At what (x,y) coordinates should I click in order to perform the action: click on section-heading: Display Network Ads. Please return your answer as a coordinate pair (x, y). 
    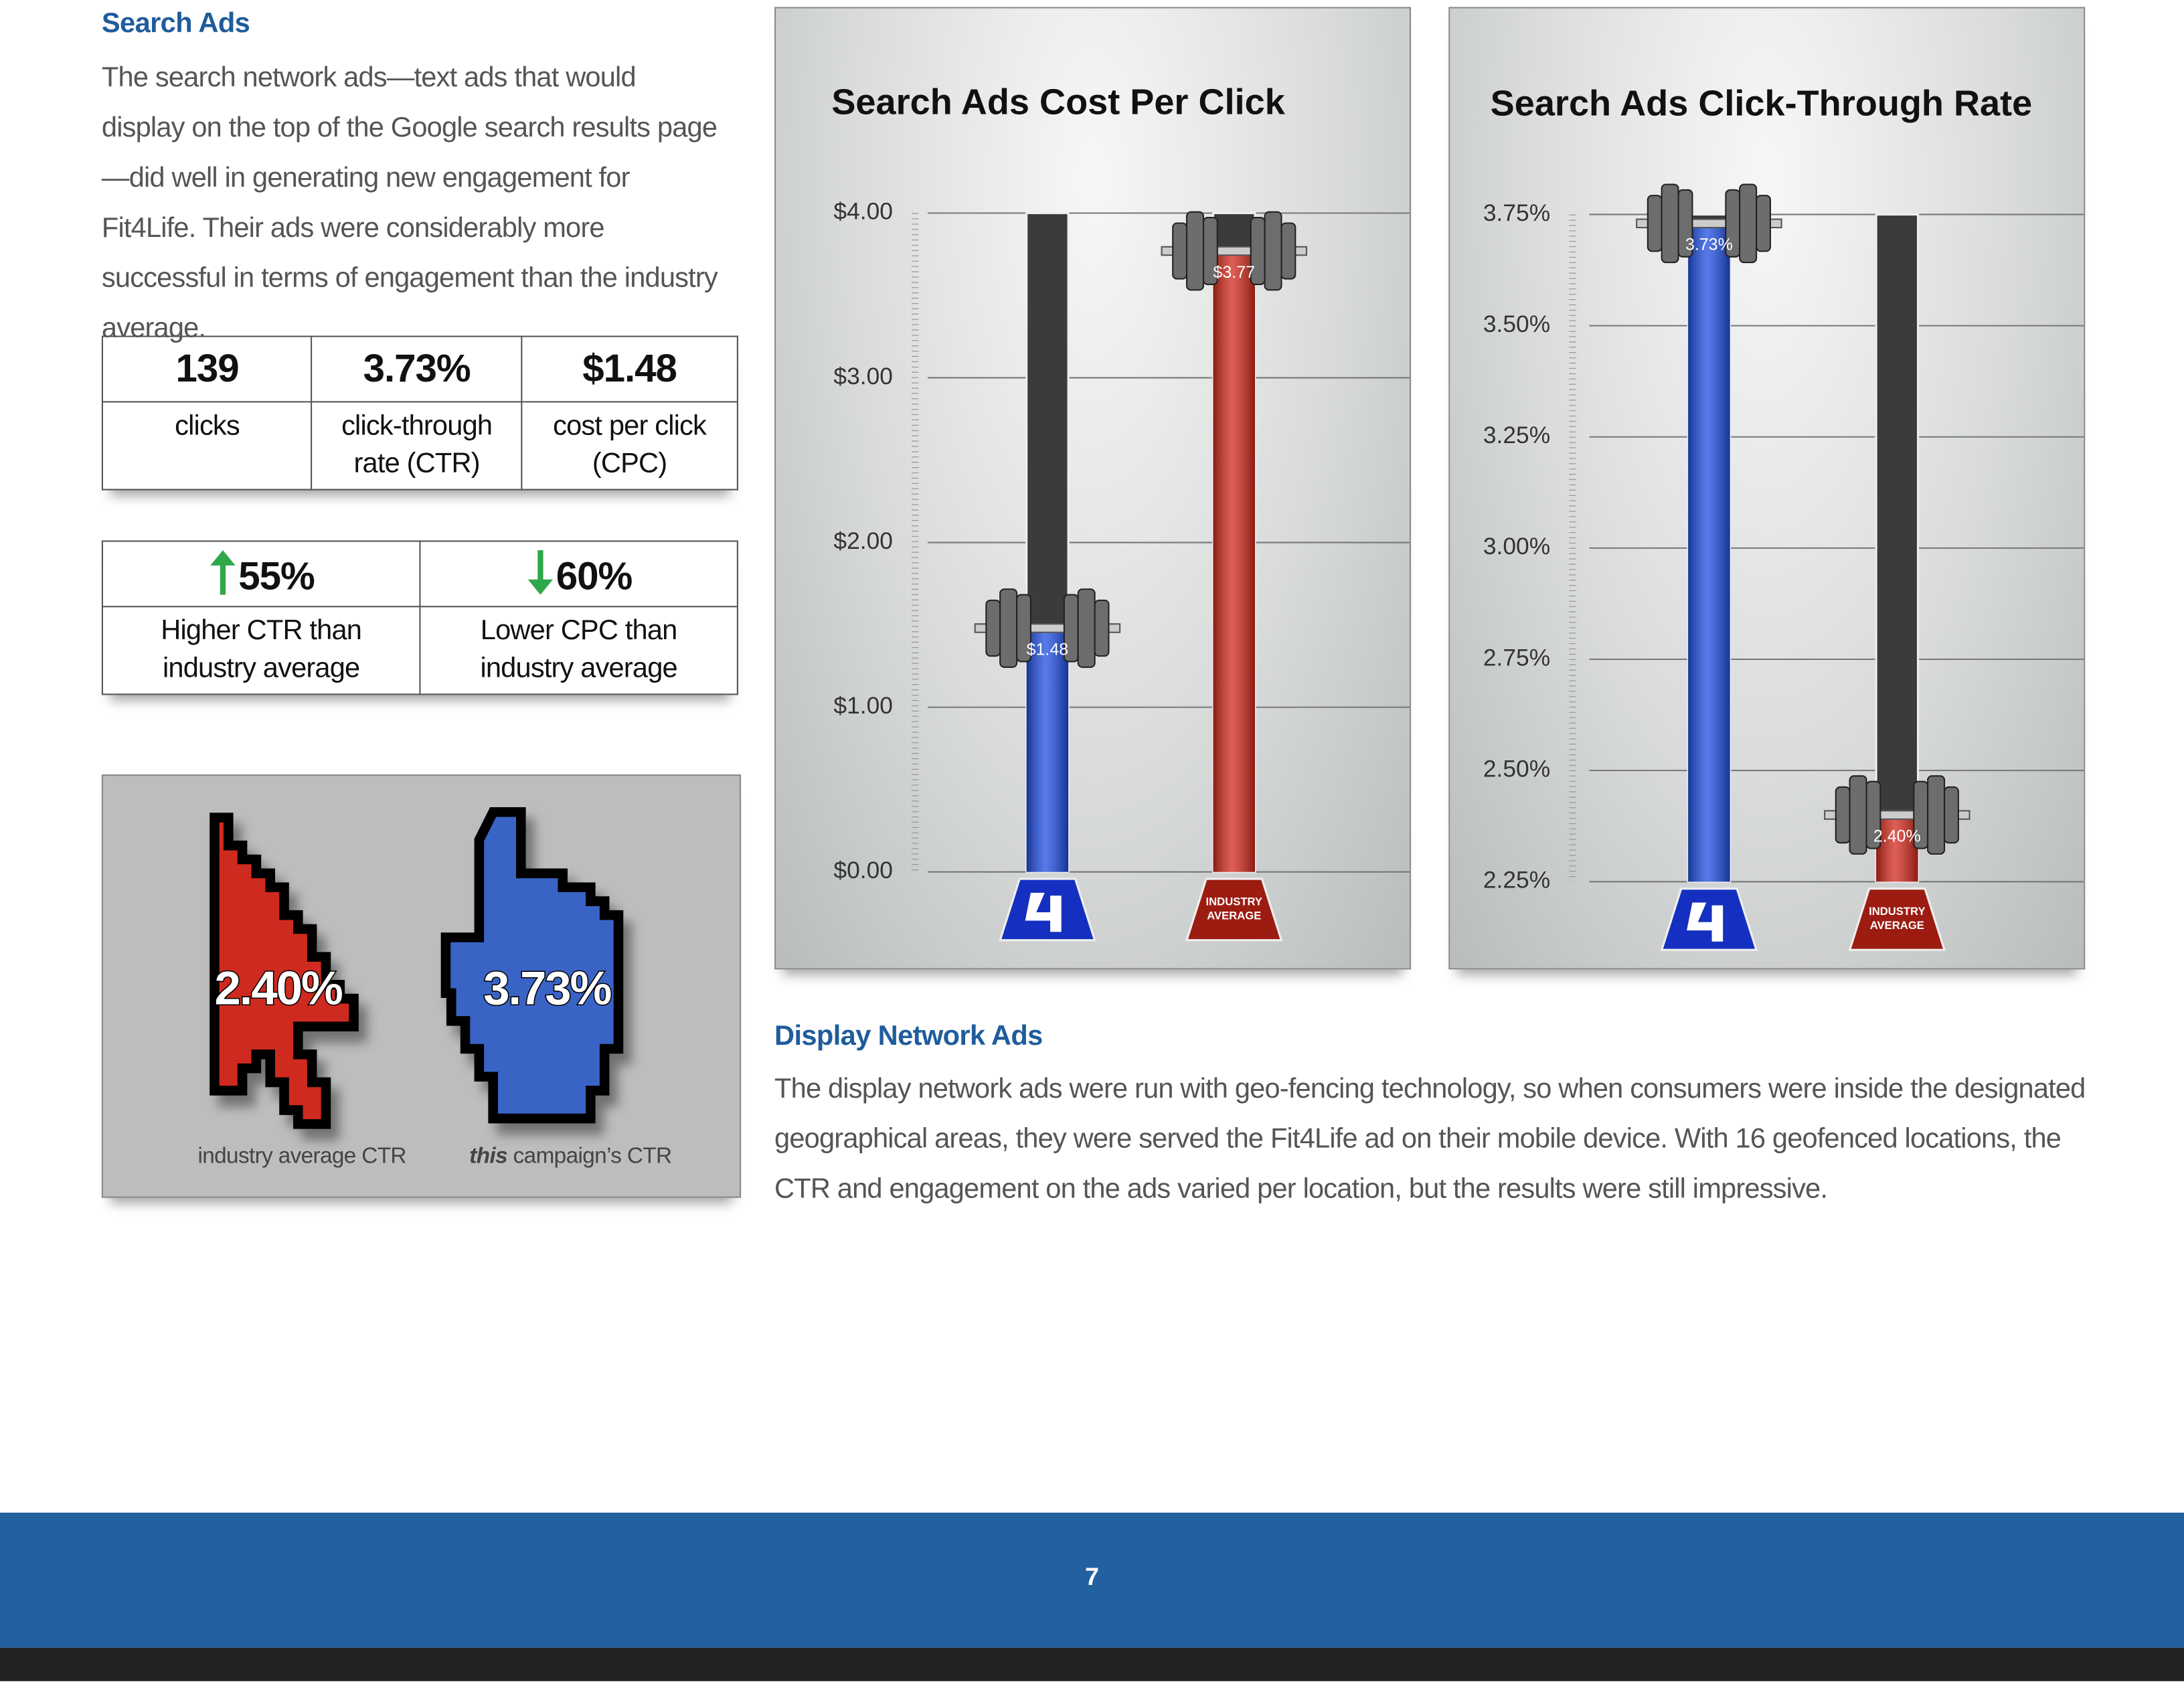
    Looking at the image, I should click on (908, 1036).